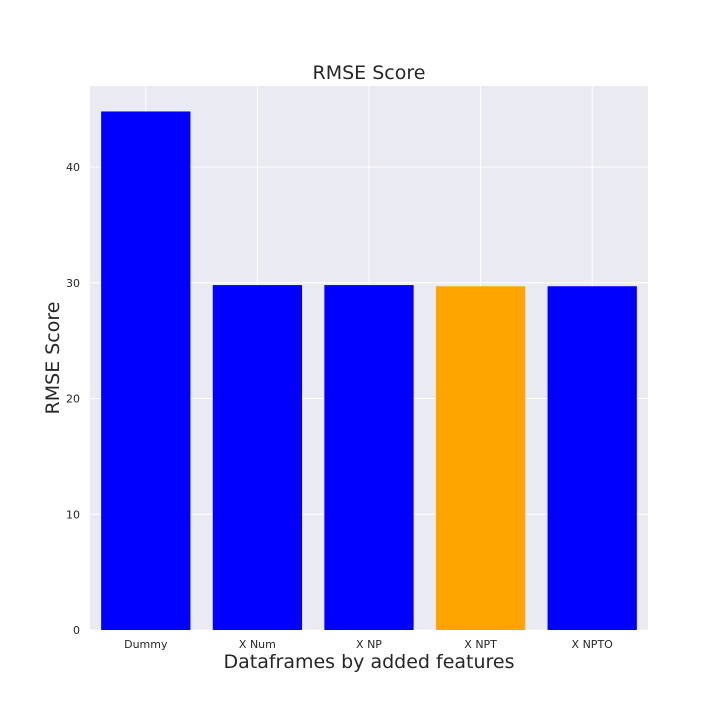  Describe the element at coordinates (369, 457) in the screenshot. I see `bar-x-np` at that location.